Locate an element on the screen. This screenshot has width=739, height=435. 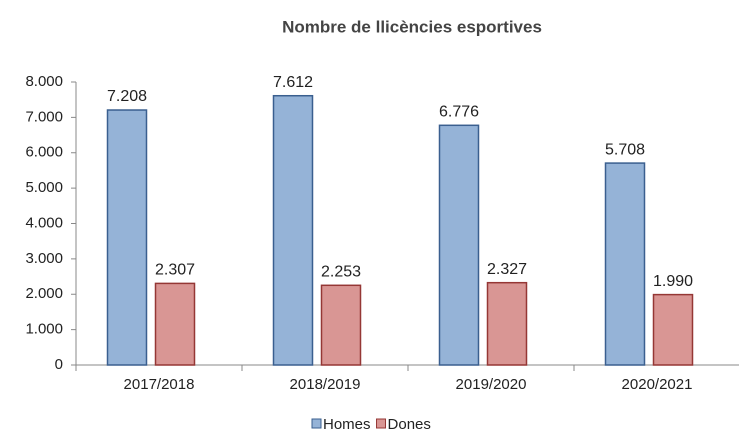
value-label: 2.327 is located at coordinates (507, 269).